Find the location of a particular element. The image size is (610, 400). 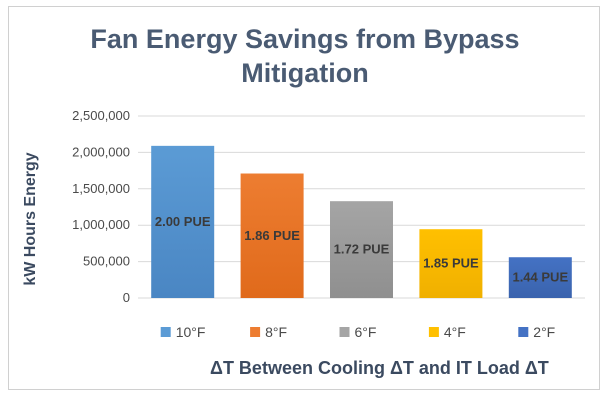

y-axis-label: kW Hours Energy is located at coordinates (30, 219).